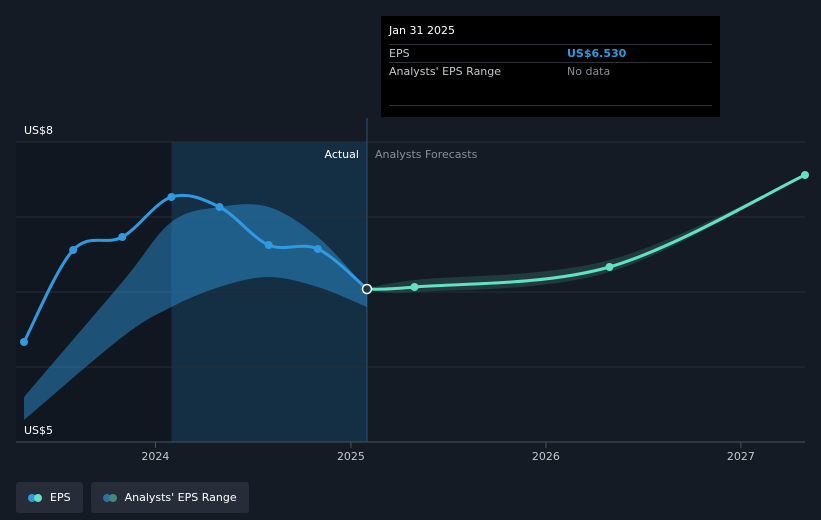 Image resolution: width=821 pixels, height=520 pixels. What do you see at coordinates (445, 71) in the screenshot?
I see `tooltip-range-label: Analysts' EPS Range` at bounding box center [445, 71].